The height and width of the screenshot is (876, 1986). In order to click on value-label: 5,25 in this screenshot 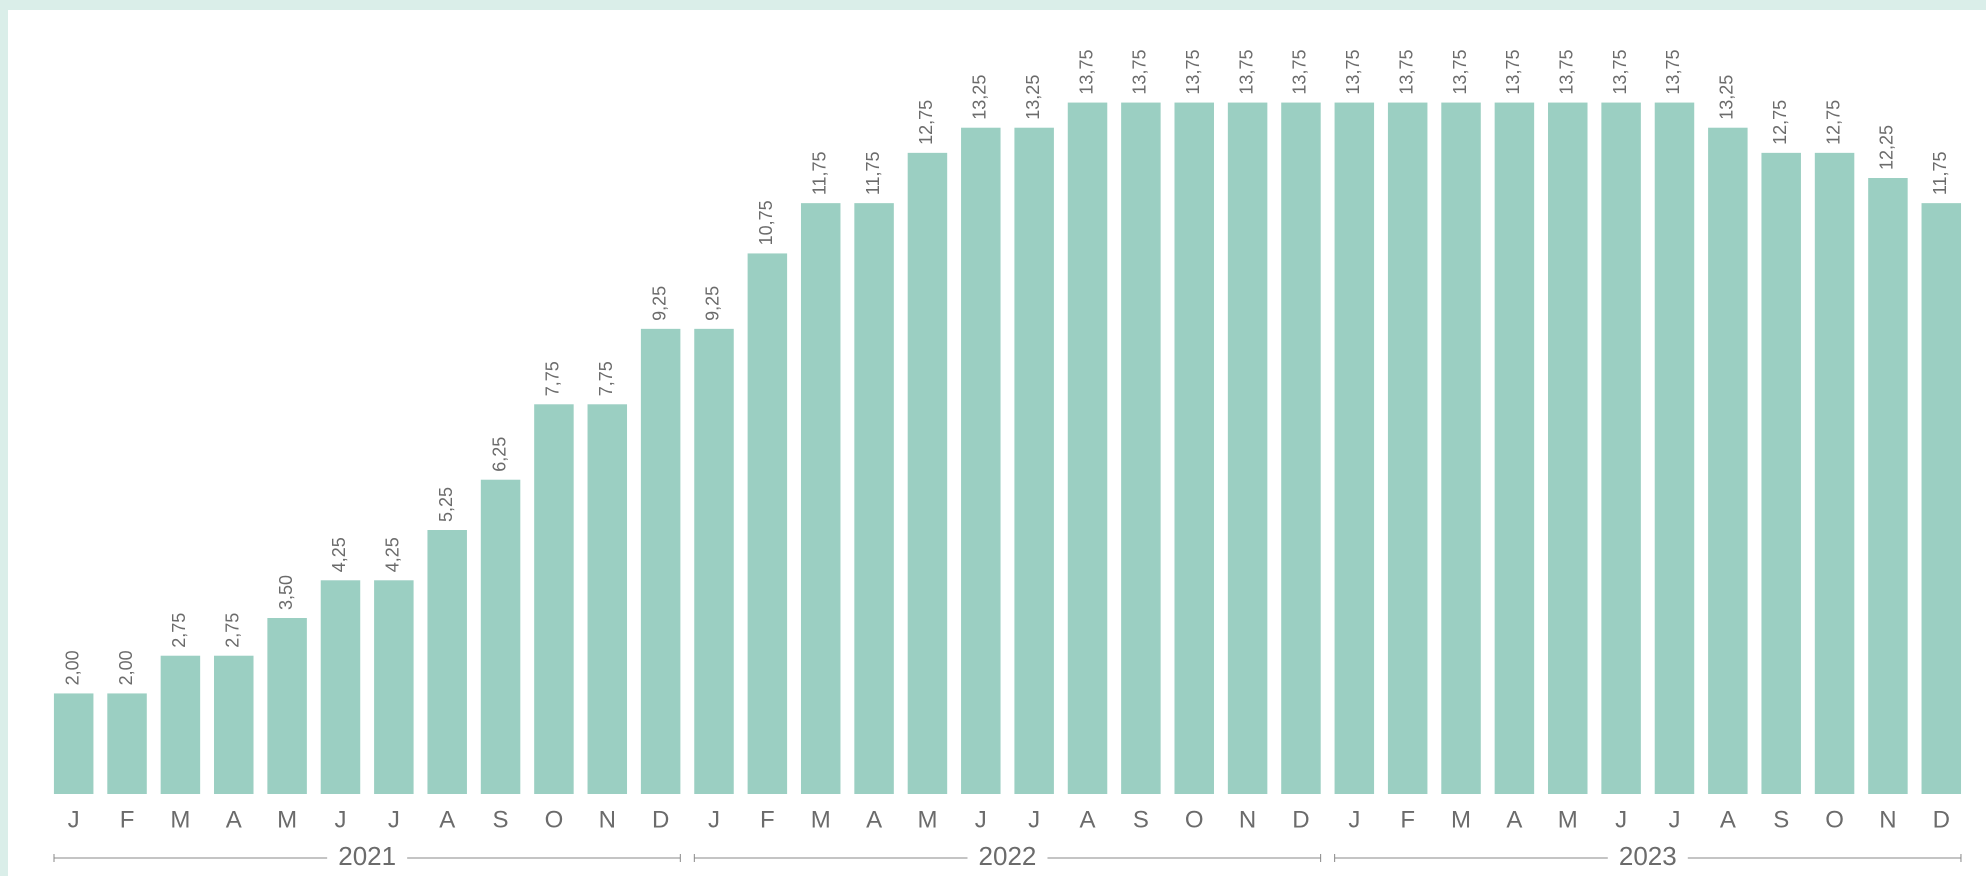, I will do `click(446, 504)`.